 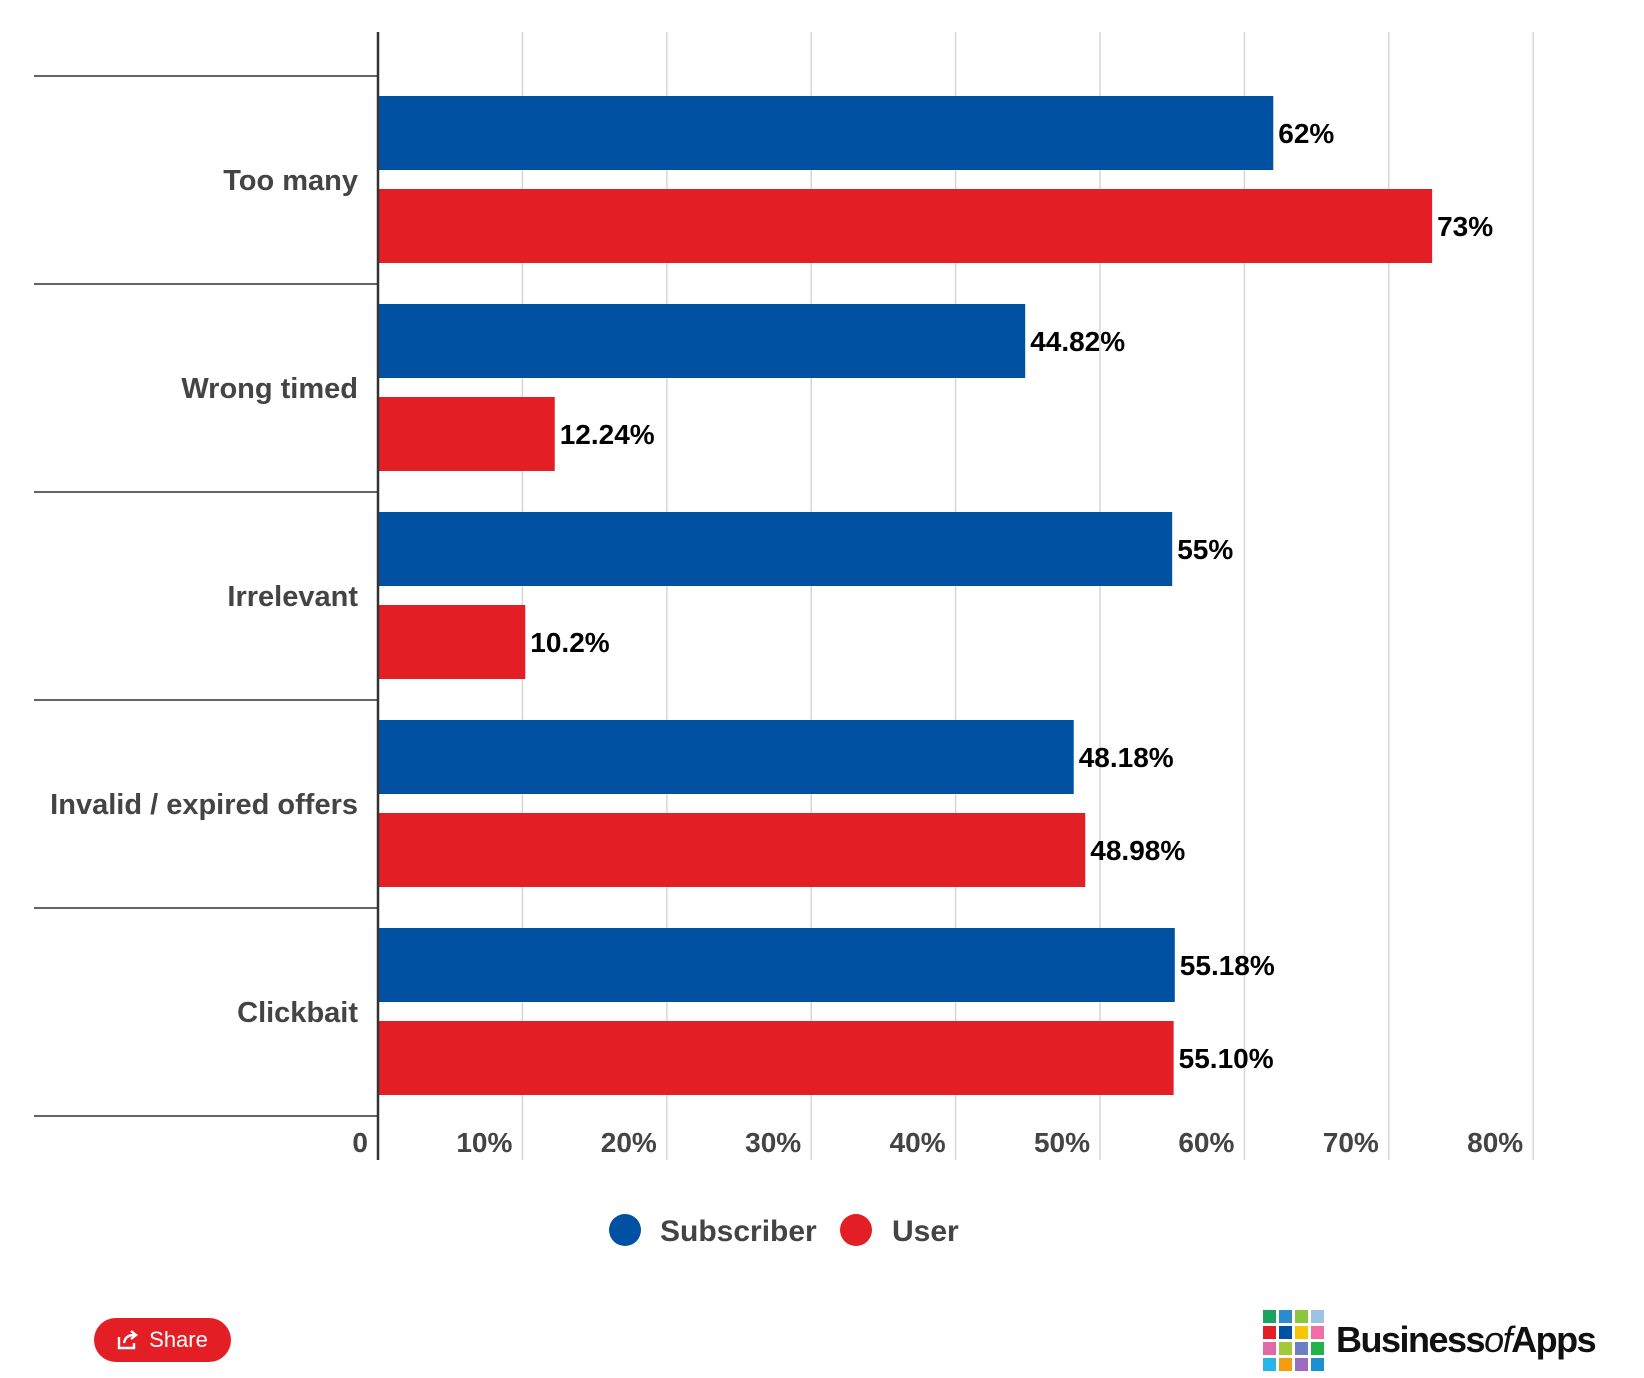 I want to click on data-label: 48.18%, so click(x=1126, y=757).